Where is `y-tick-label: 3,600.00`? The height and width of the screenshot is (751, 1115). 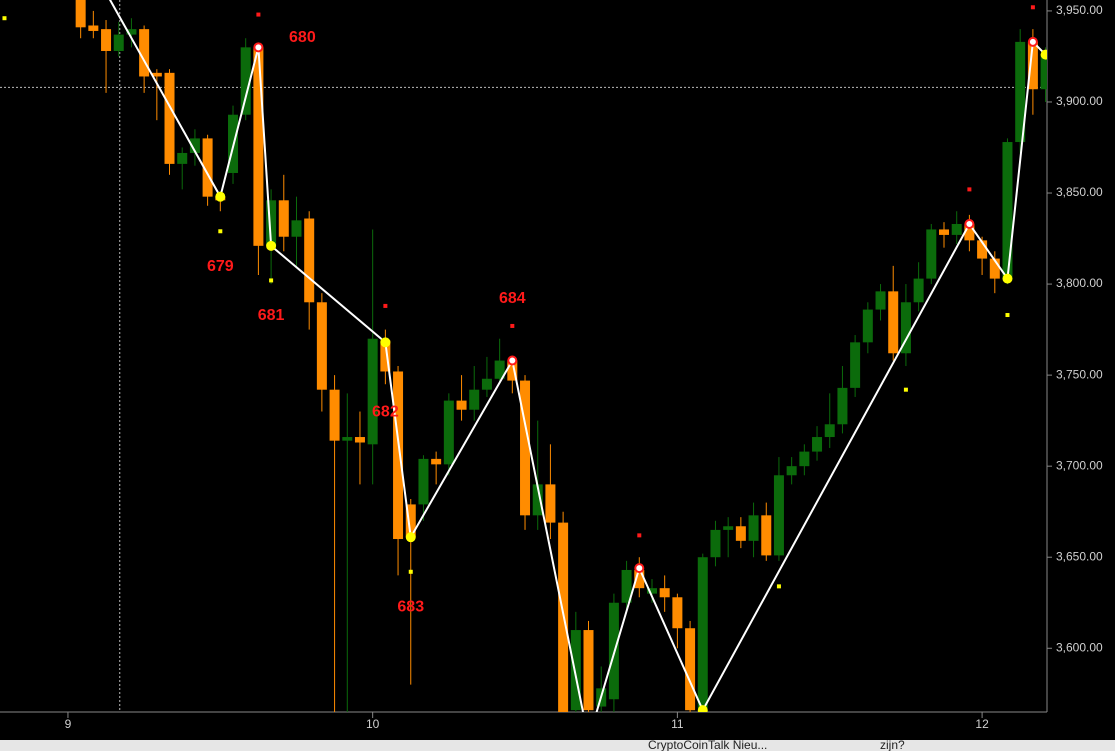 y-tick-label: 3,600.00 is located at coordinates (1079, 647).